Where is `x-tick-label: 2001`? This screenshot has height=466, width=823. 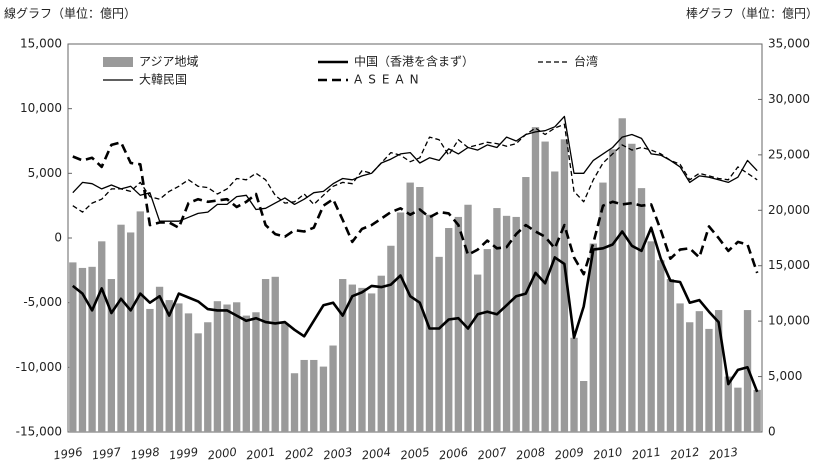
x-tick-label: 2001 is located at coordinates (260, 454).